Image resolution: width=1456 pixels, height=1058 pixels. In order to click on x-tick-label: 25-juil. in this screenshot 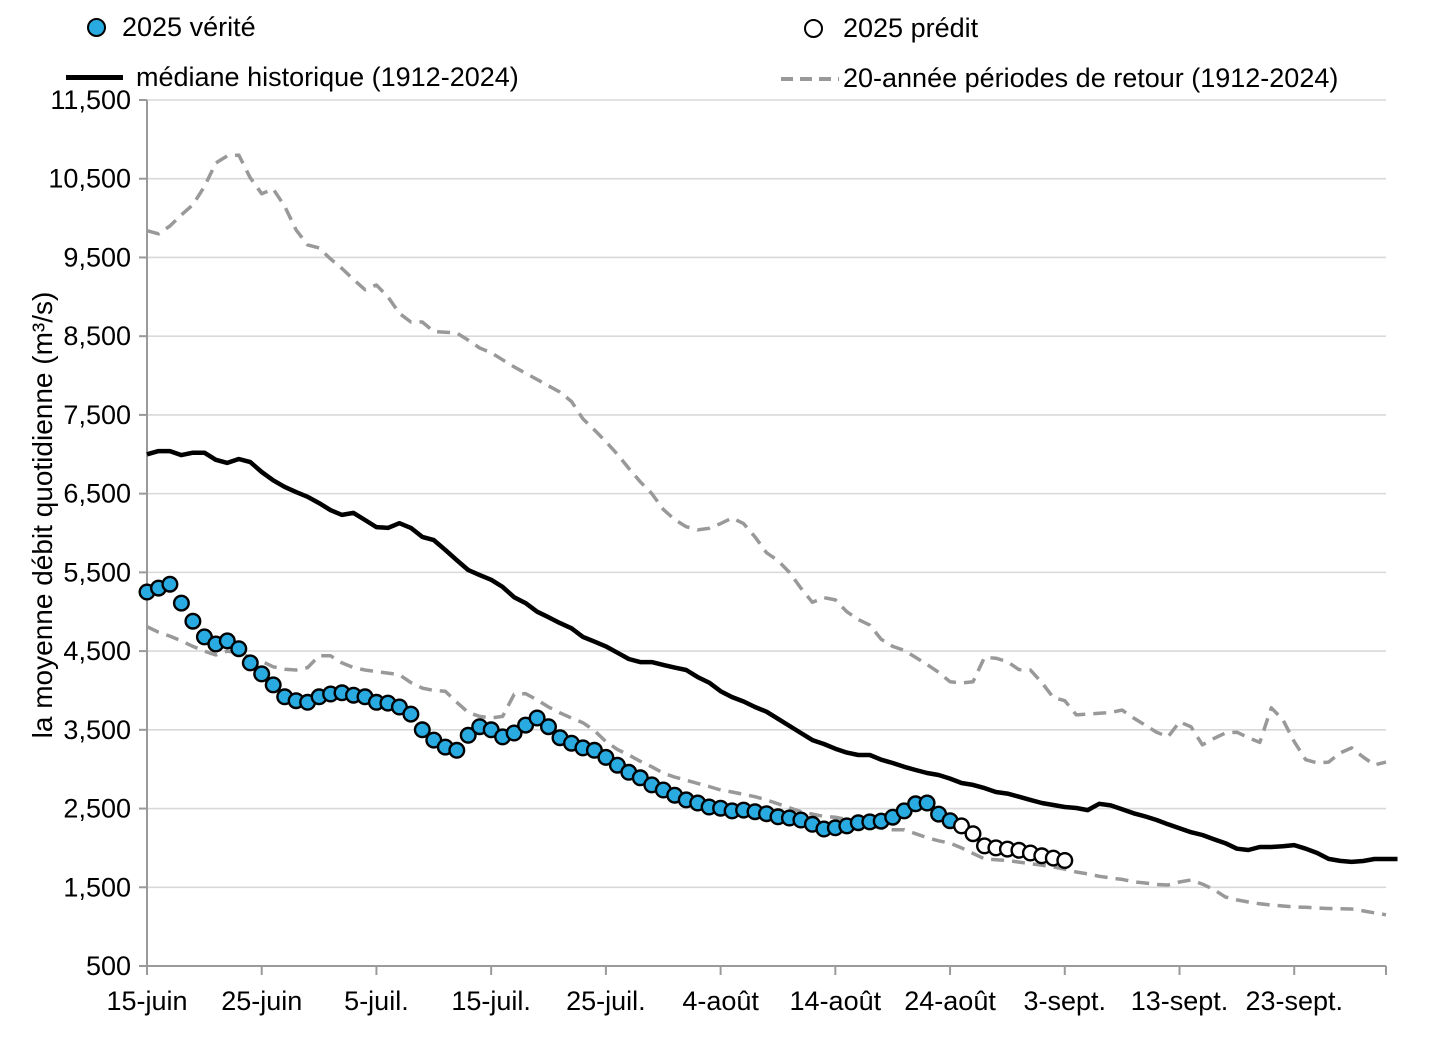, I will do `click(606, 1001)`.